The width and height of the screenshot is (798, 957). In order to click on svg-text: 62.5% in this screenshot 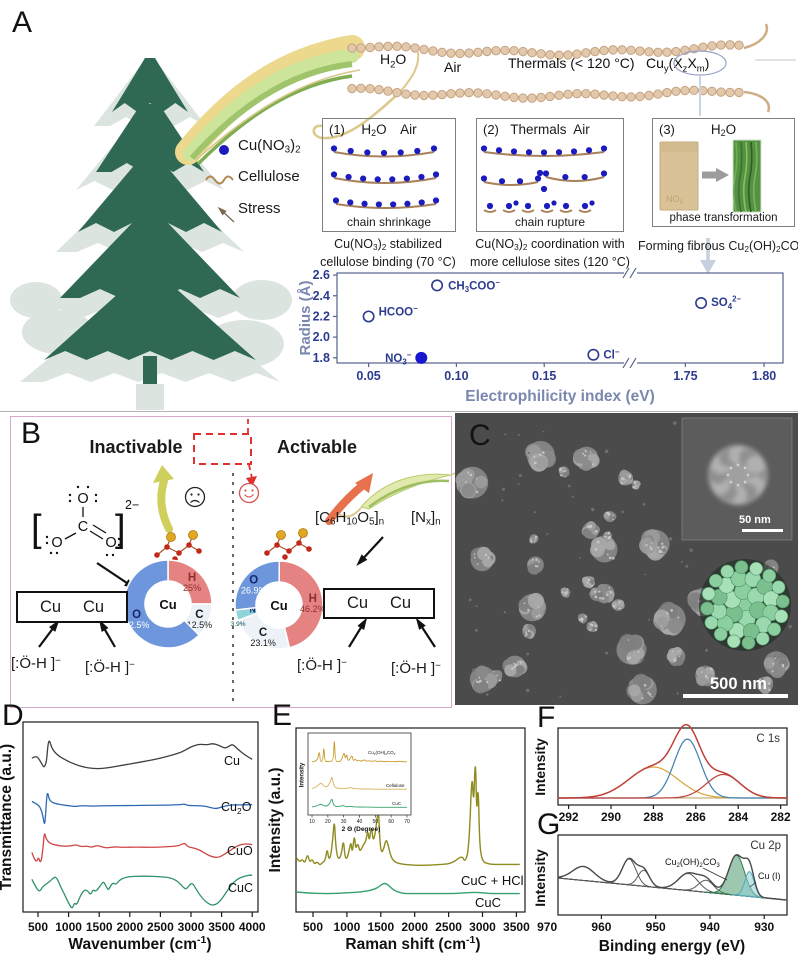, I will do `click(137, 625)`.